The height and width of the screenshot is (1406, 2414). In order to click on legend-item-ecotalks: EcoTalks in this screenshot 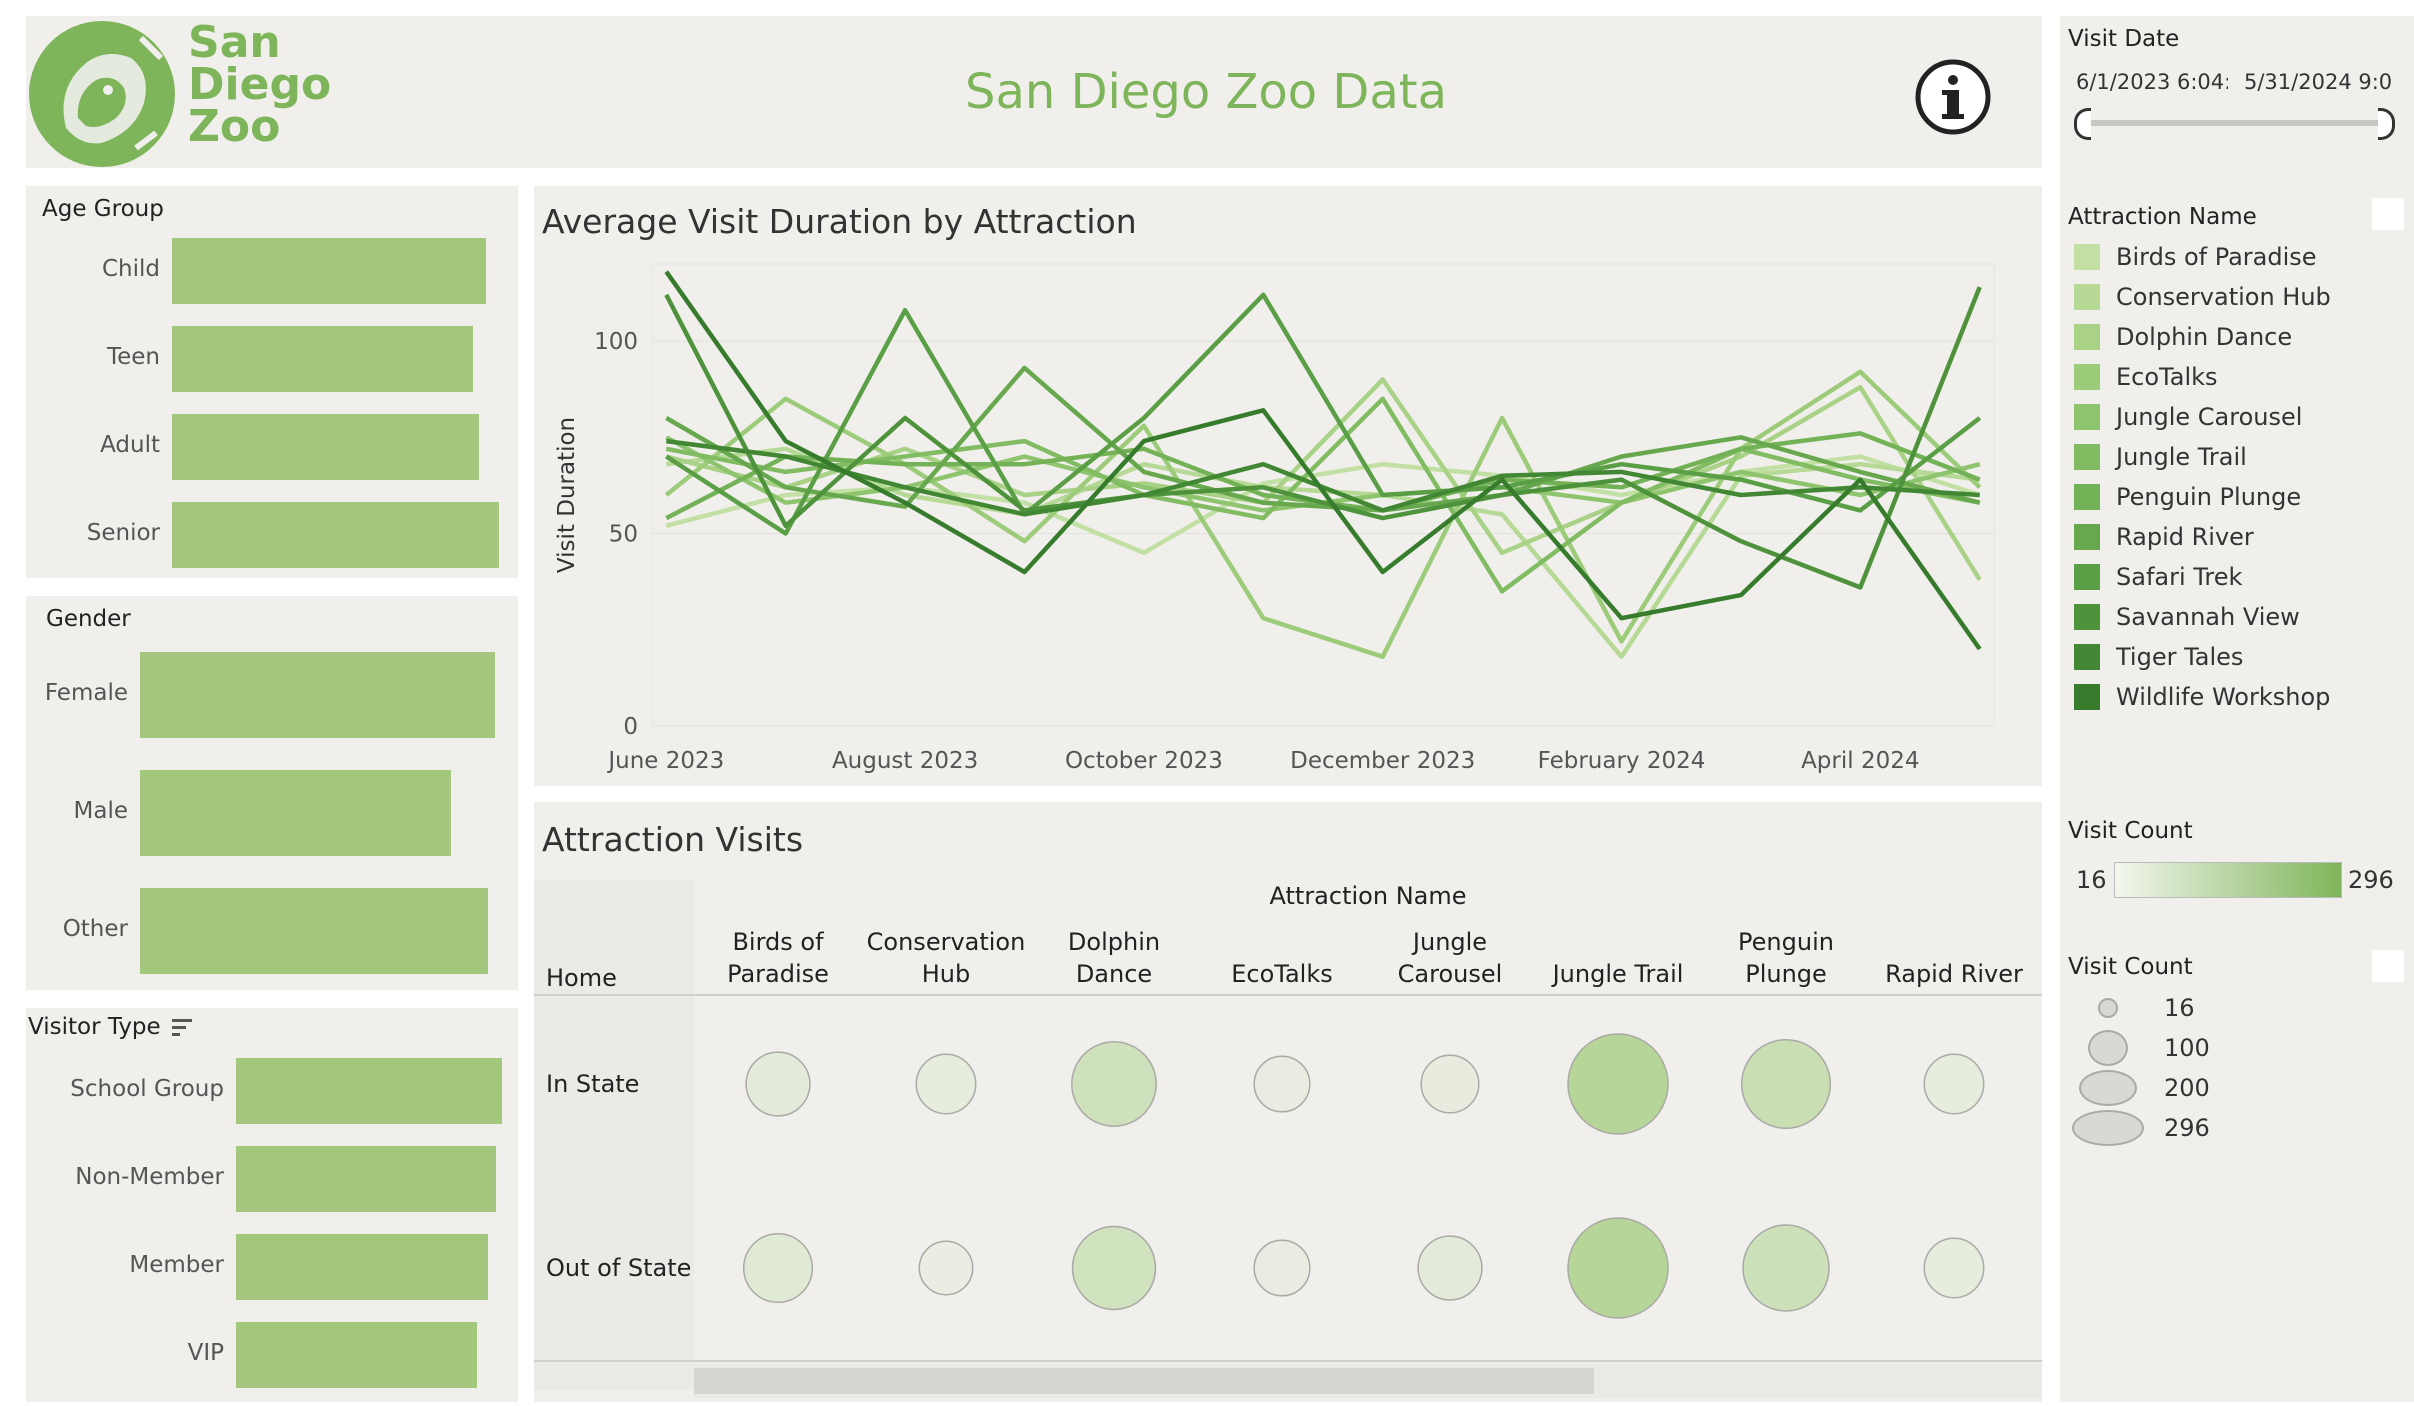, I will do `click(2146, 377)`.